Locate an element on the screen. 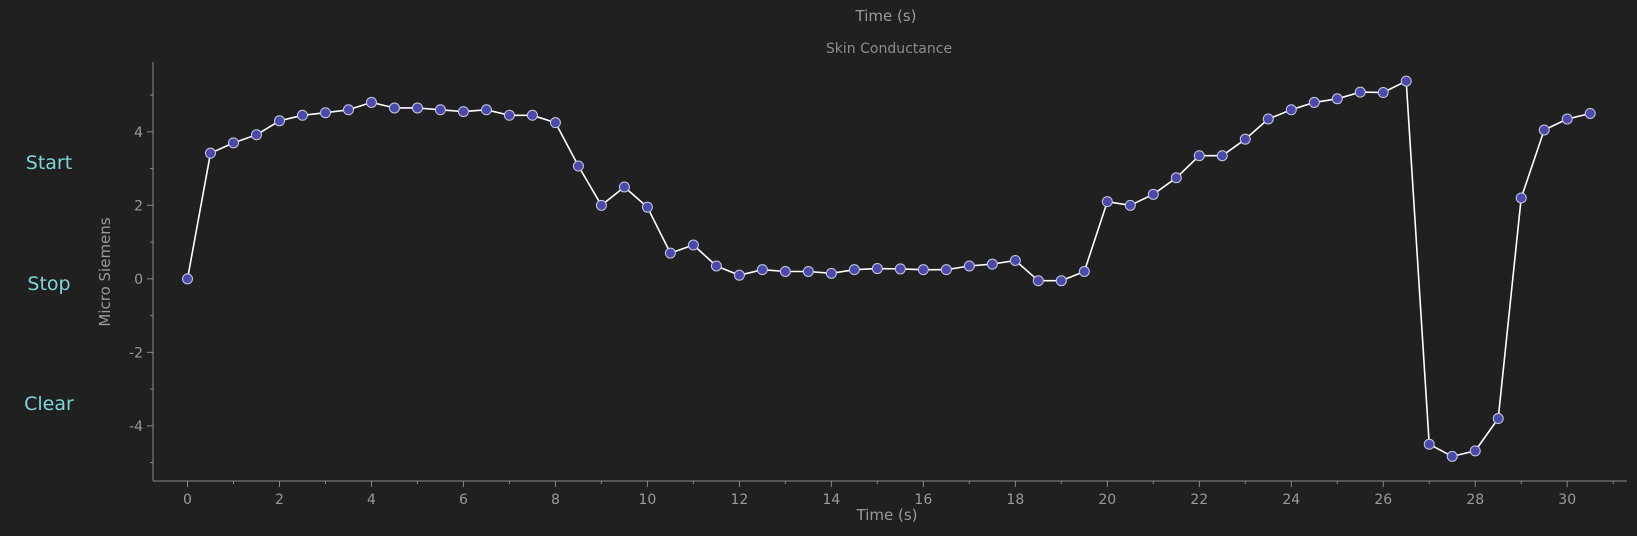 This screenshot has height=536, width=1637. x-tick-label: 8 is located at coordinates (555, 500).